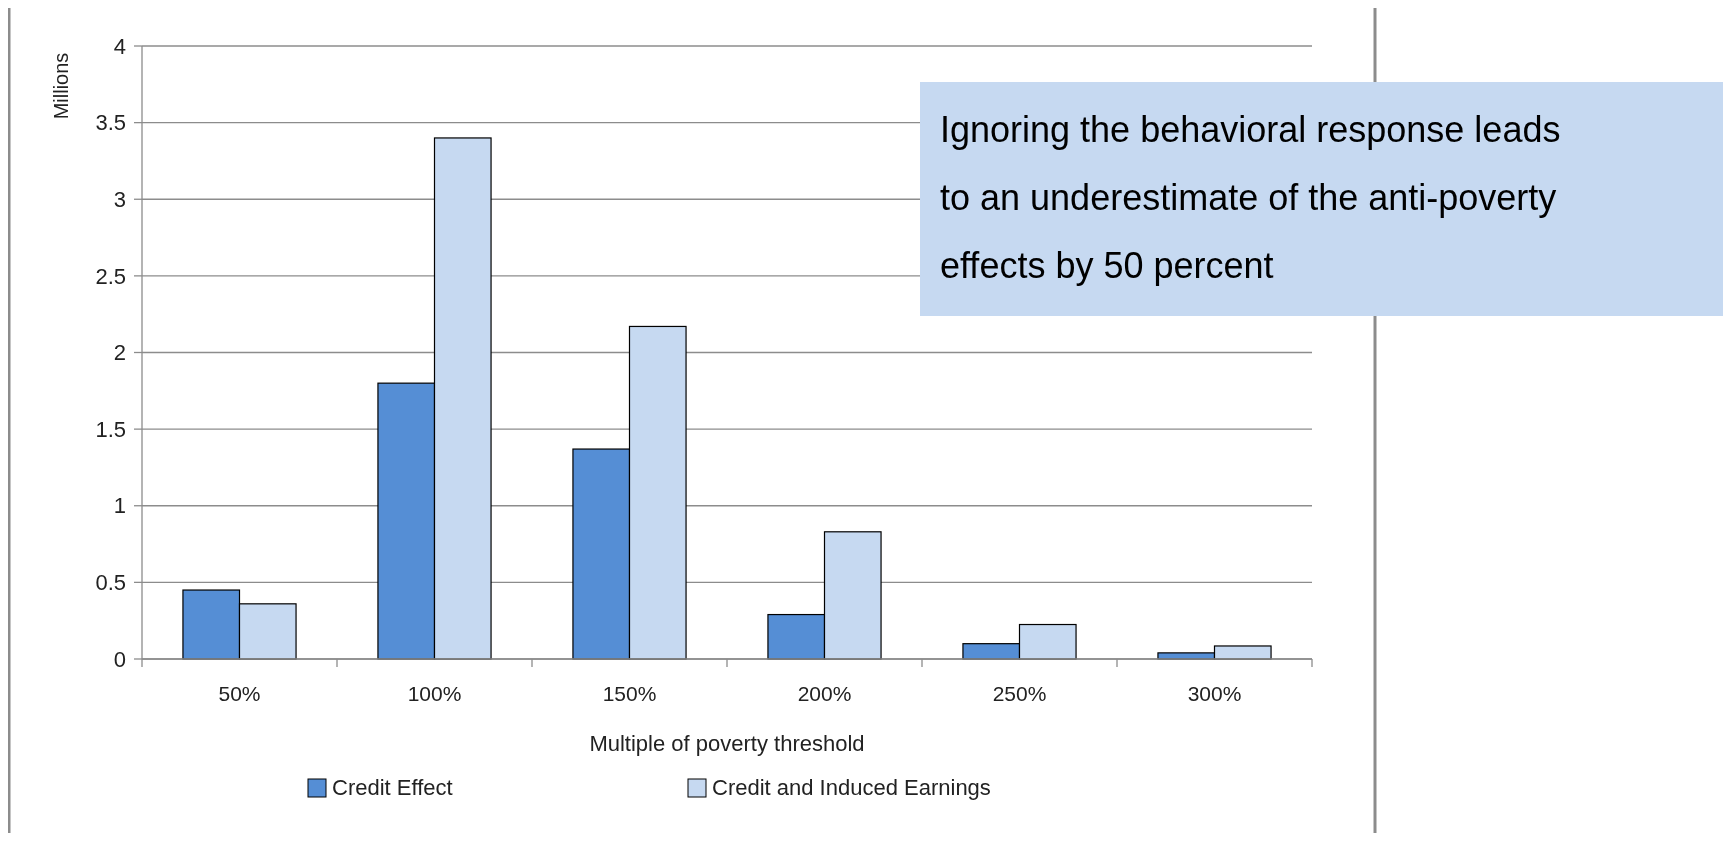 The image size is (1731, 841). What do you see at coordinates (119, 353) in the screenshot?
I see `y-tick-label: 2` at bounding box center [119, 353].